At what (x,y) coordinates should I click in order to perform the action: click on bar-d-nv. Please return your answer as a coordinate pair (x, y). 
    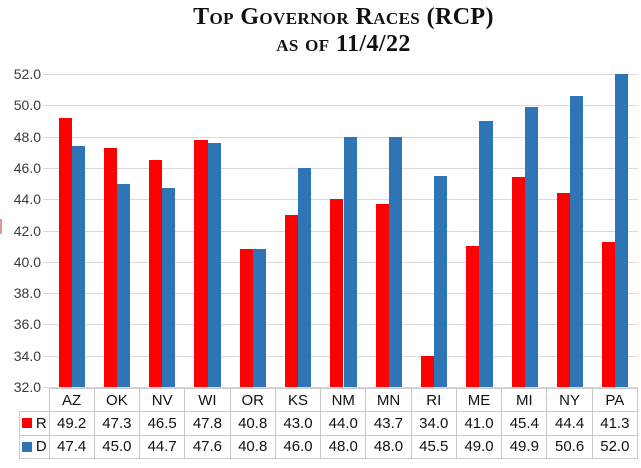
    Looking at the image, I should click on (169, 287).